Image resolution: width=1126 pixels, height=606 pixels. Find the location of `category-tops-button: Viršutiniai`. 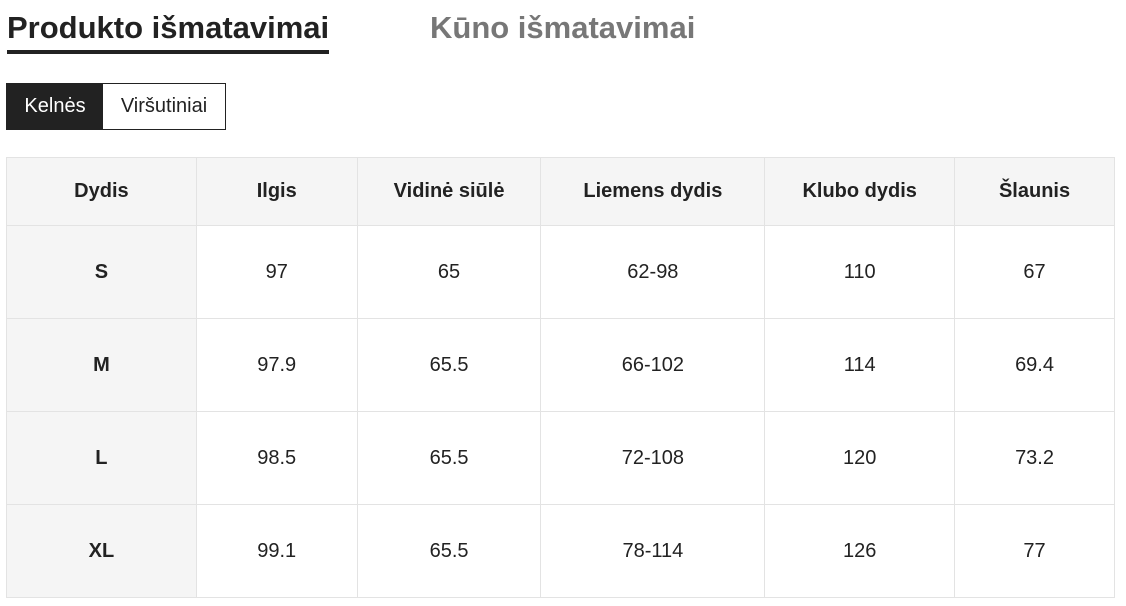

category-tops-button: Viršutiniai is located at coordinates (164, 106).